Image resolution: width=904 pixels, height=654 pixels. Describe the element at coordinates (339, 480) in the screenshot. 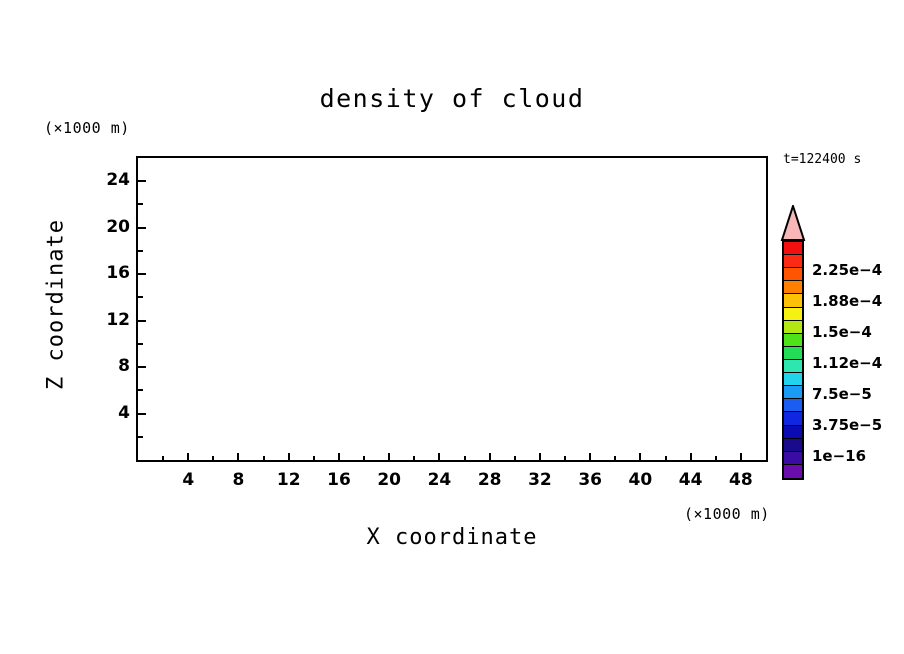

I see `x-tick-label: 16` at that location.